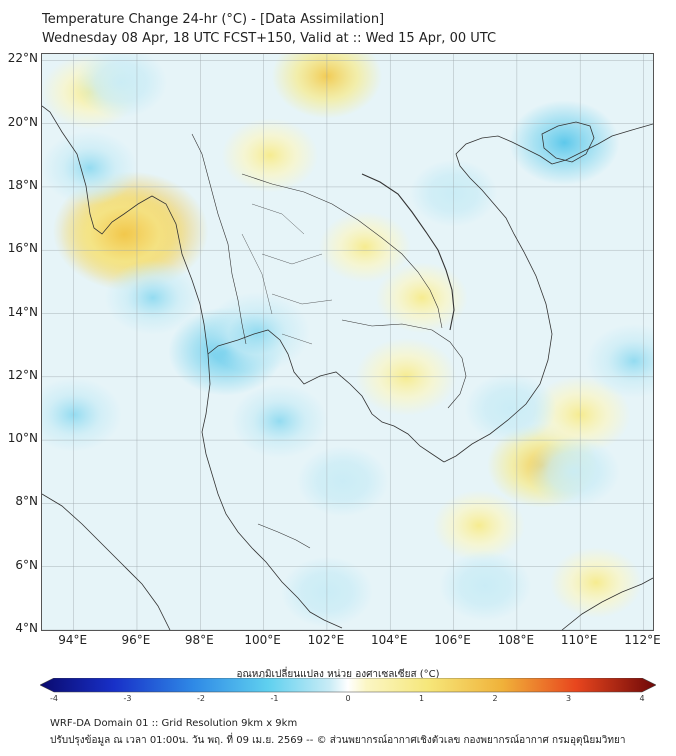 The image size is (676, 756). I want to click on coastline-gulf-thailand, so click(326, 396).